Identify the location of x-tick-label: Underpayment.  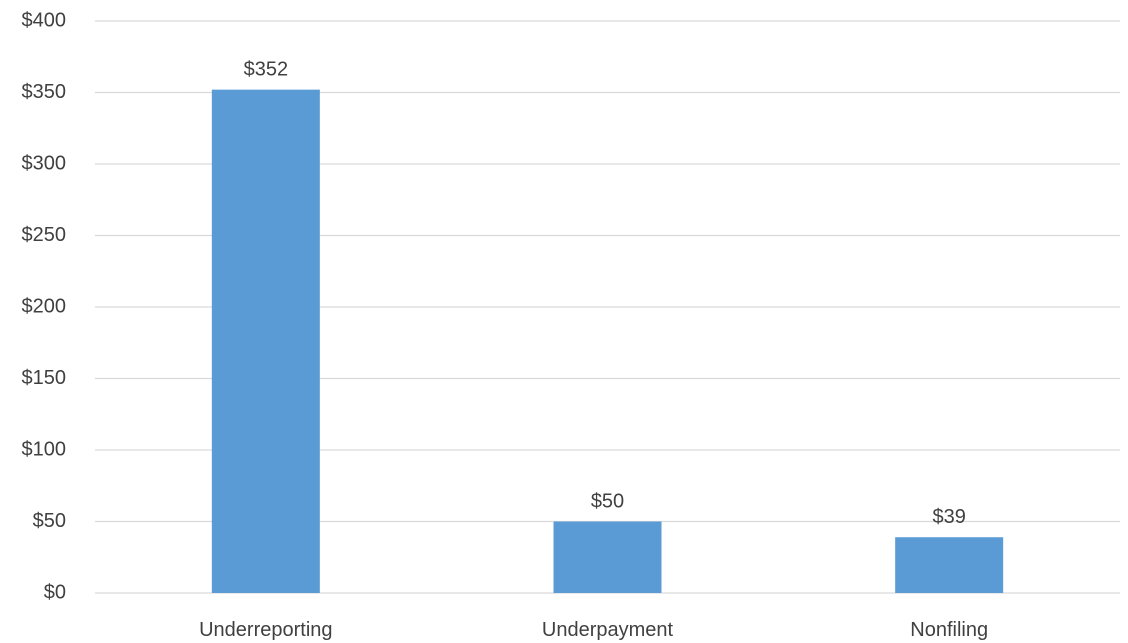
(608, 630).